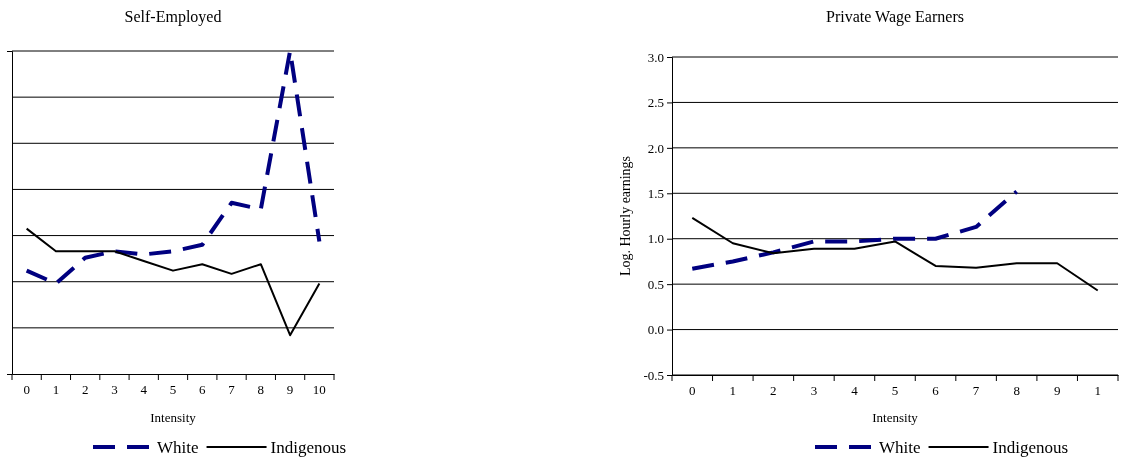  What do you see at coordinates (655, 148) in the screenshot?
I see `y-tick-label: 2.0` at bounding box center [655, 148].